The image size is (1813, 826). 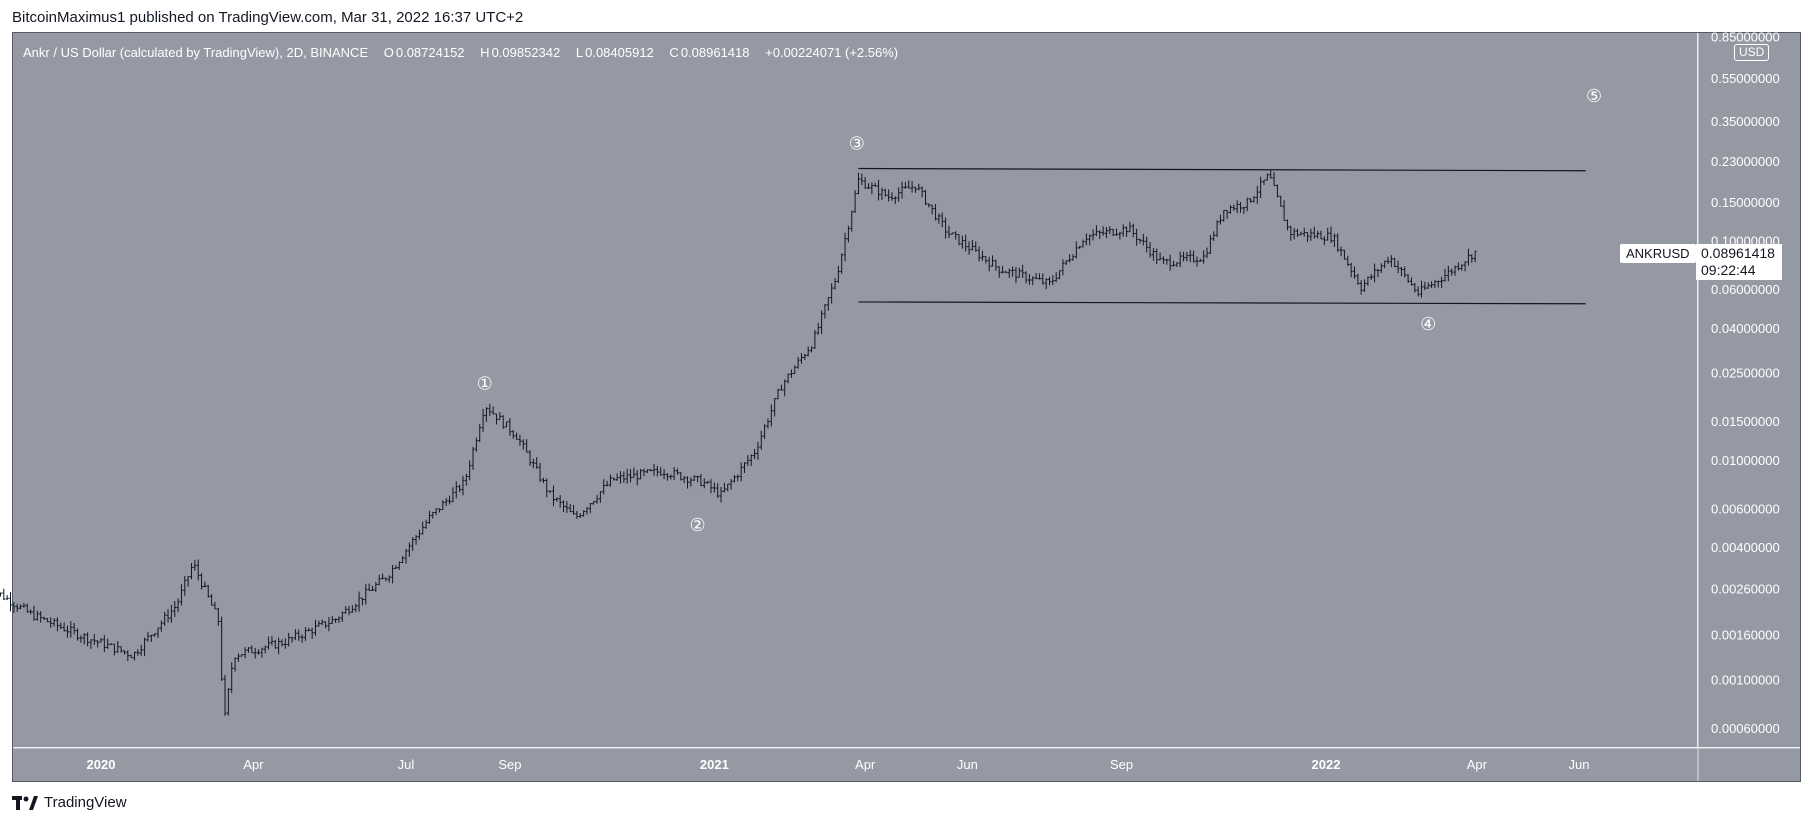 I want to click on time-axis, so click(x=906, y=764).